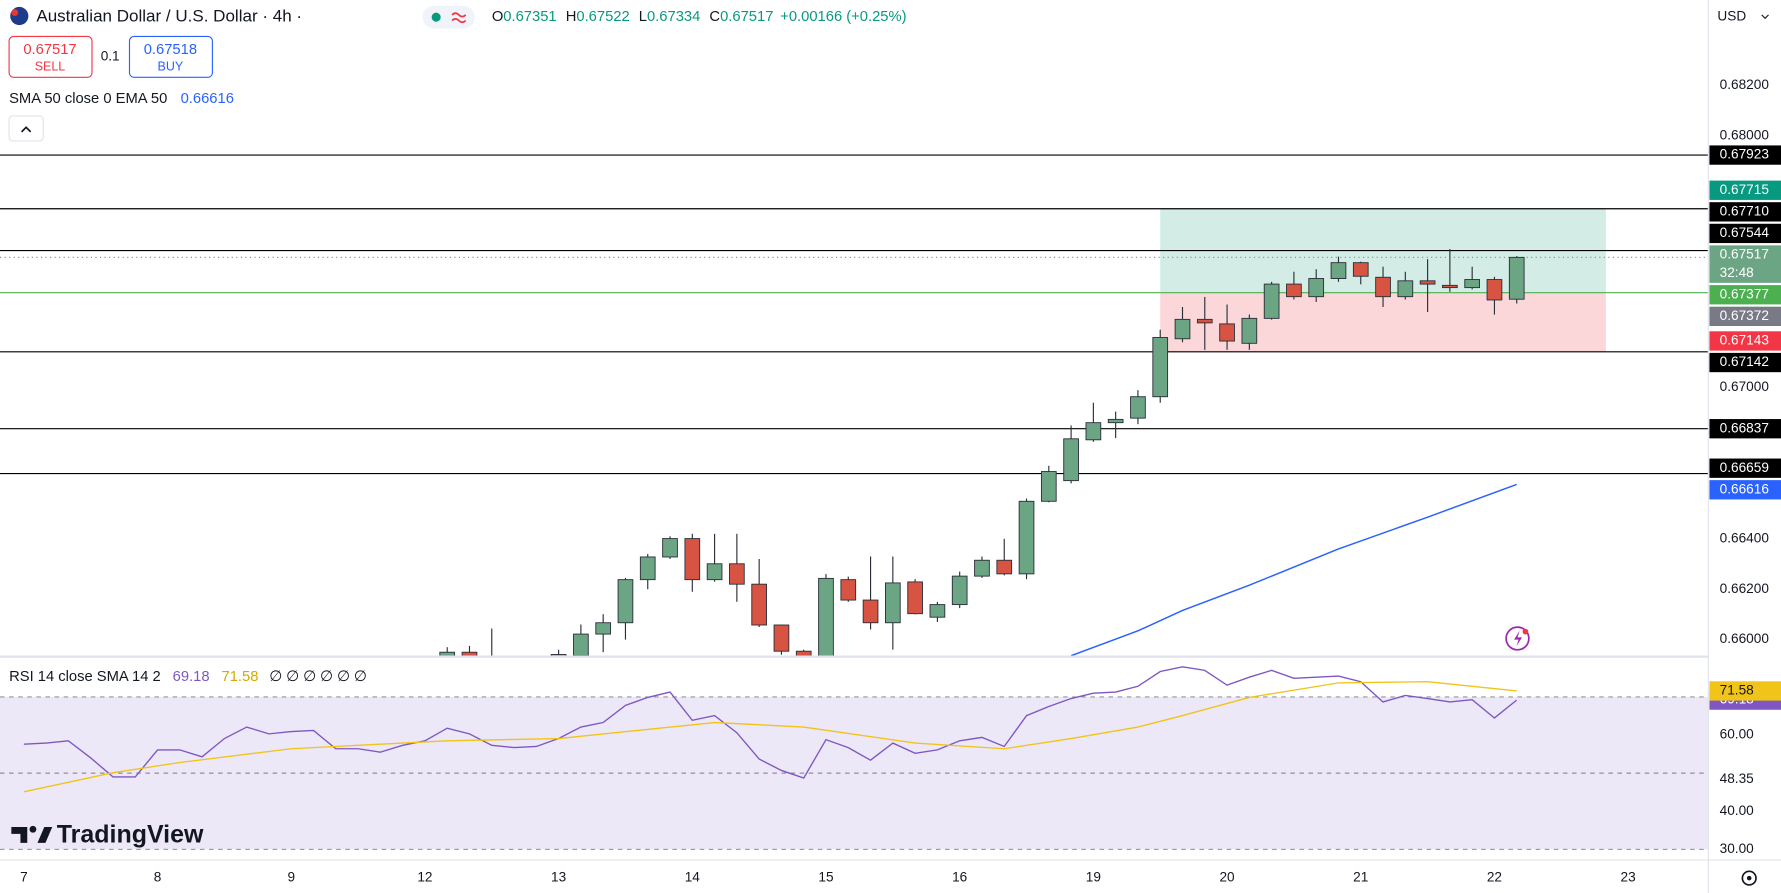 This screenshot has width=1781, height=893. What do you see at coordinates (1293, 569) in the screenshot?
I see `ema-line` at bounding box center [1293, 569].